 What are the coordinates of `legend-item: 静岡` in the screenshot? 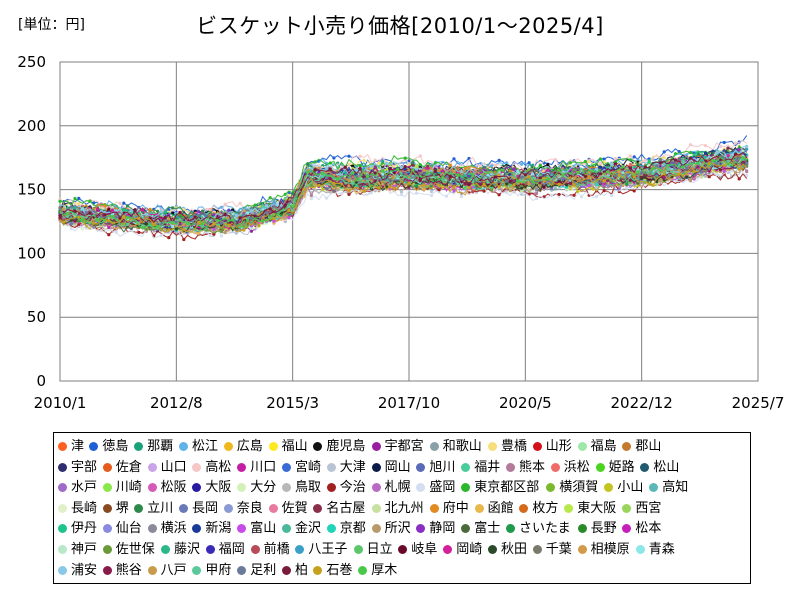 It's located at (435, 529).